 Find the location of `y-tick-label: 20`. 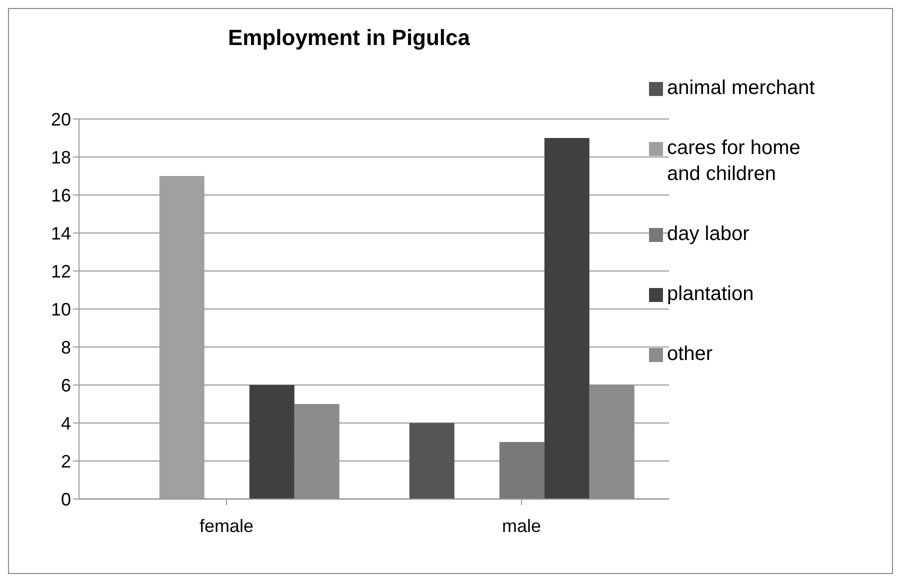

y-tick-label: 20 is located at coordinates (60, 119).